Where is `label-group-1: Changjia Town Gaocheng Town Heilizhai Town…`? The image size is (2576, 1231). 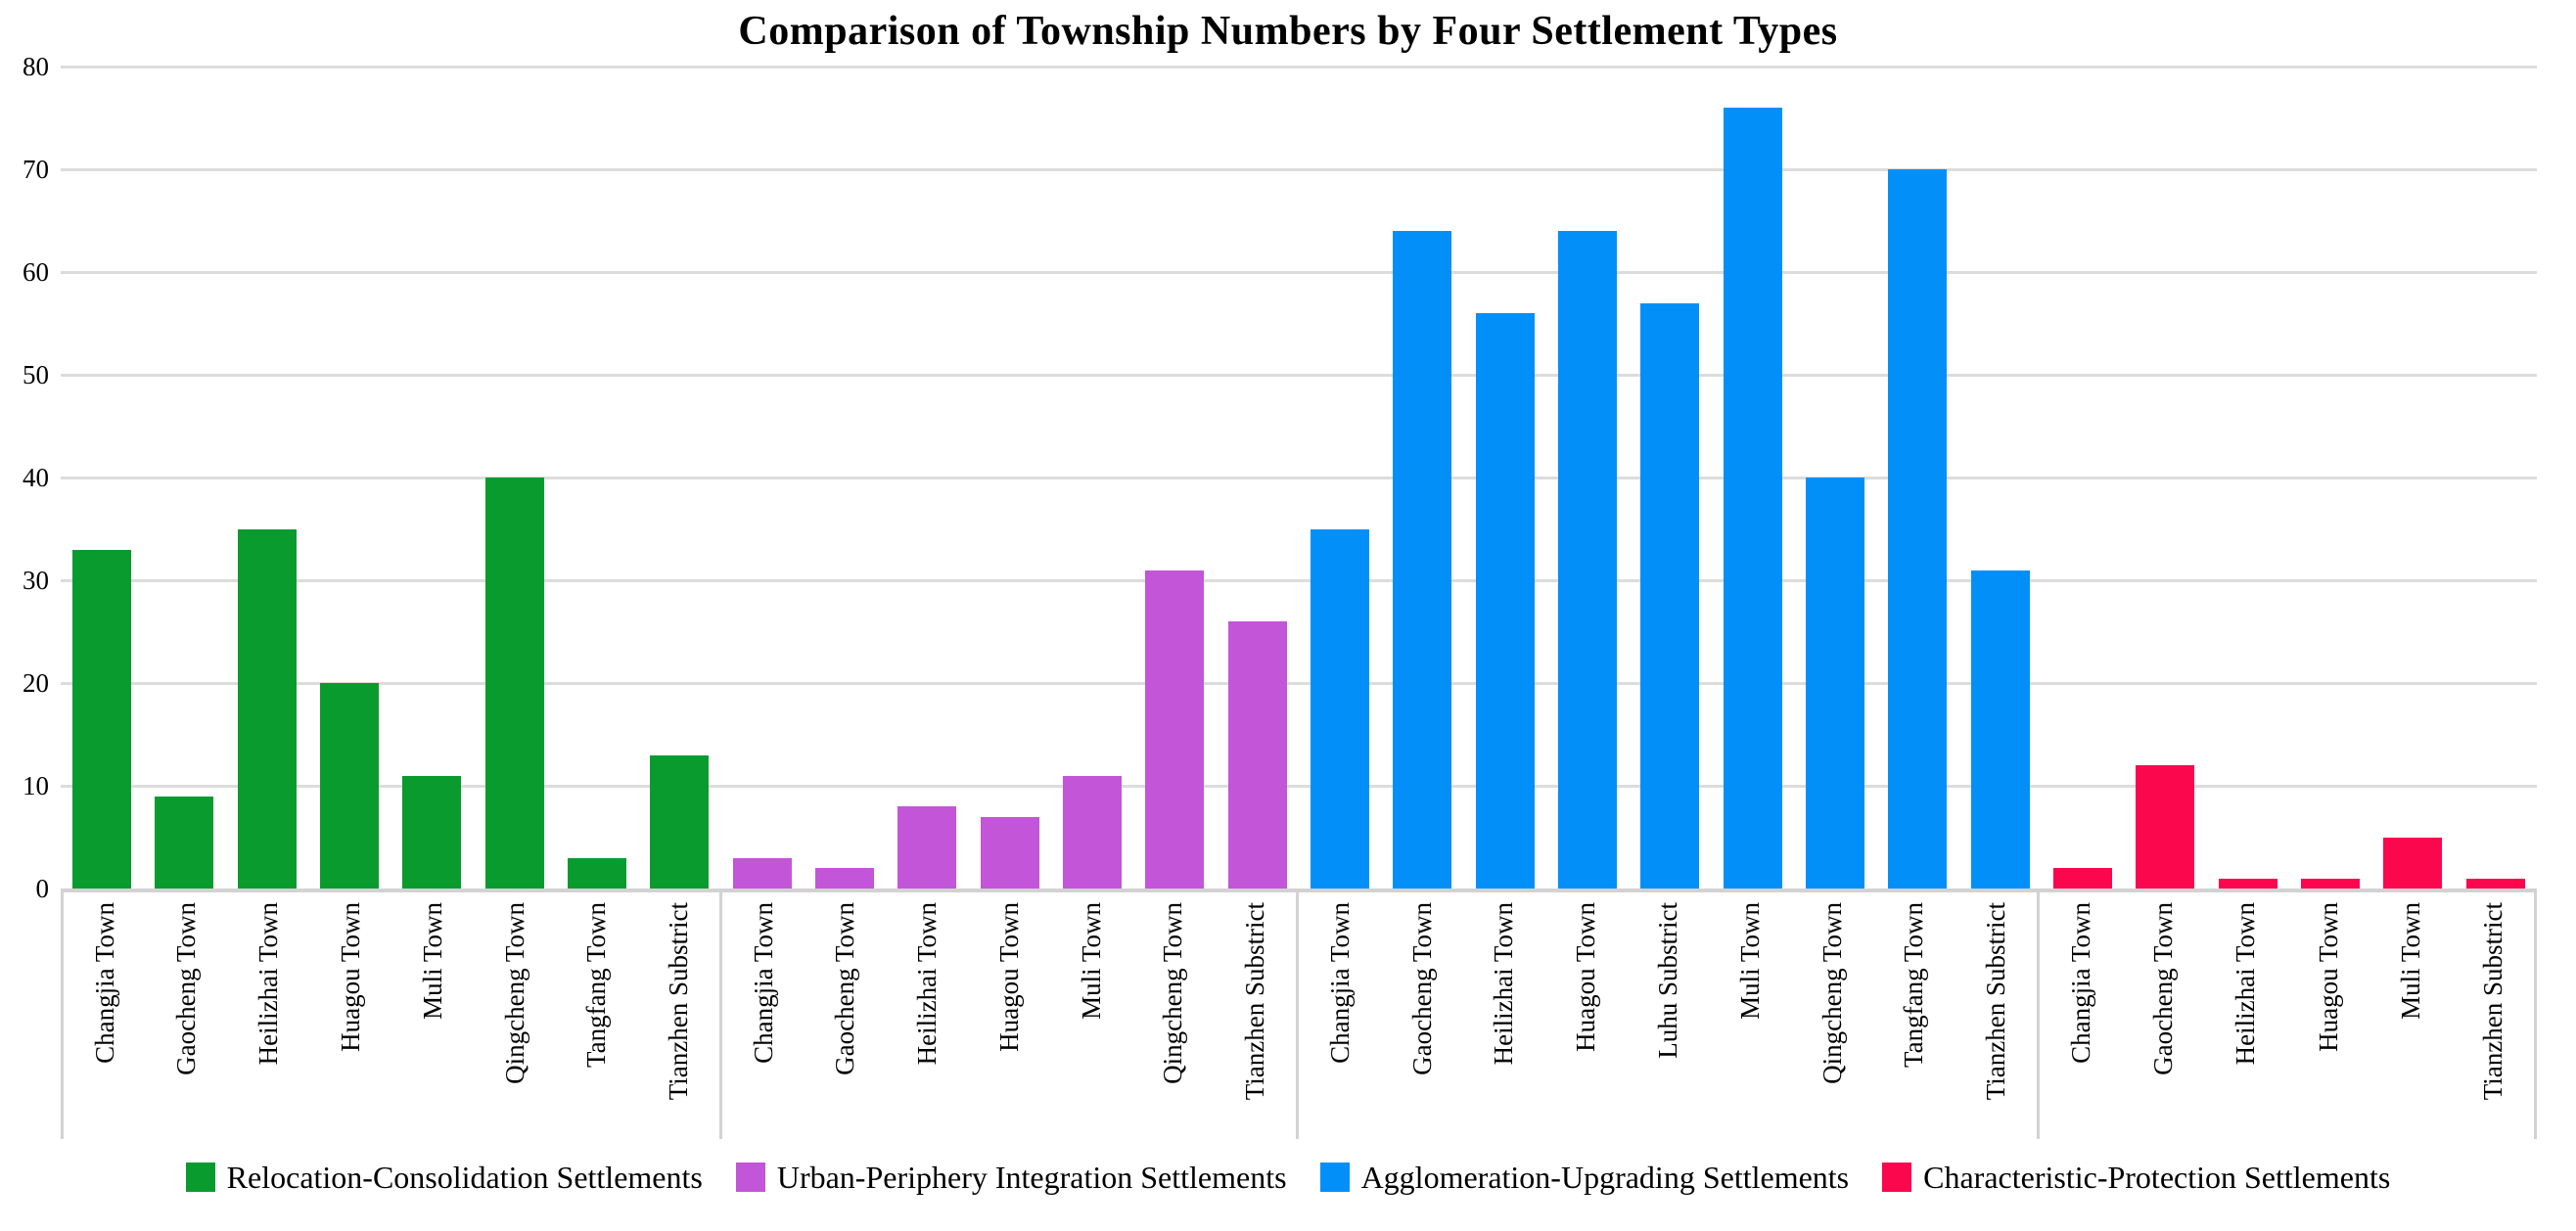
label-group-1: Changjia Town Gaocheng Town Heilizhai Town… is located at coordinates (393, 1016).